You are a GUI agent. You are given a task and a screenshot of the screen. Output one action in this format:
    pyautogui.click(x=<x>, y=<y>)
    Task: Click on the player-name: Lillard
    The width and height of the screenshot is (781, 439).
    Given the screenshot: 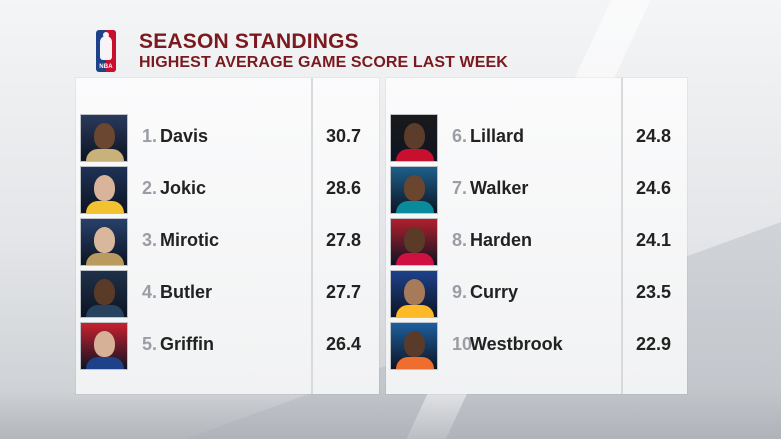 What is the action you would take?
    pyautogui.click(x=497, y=136)
    